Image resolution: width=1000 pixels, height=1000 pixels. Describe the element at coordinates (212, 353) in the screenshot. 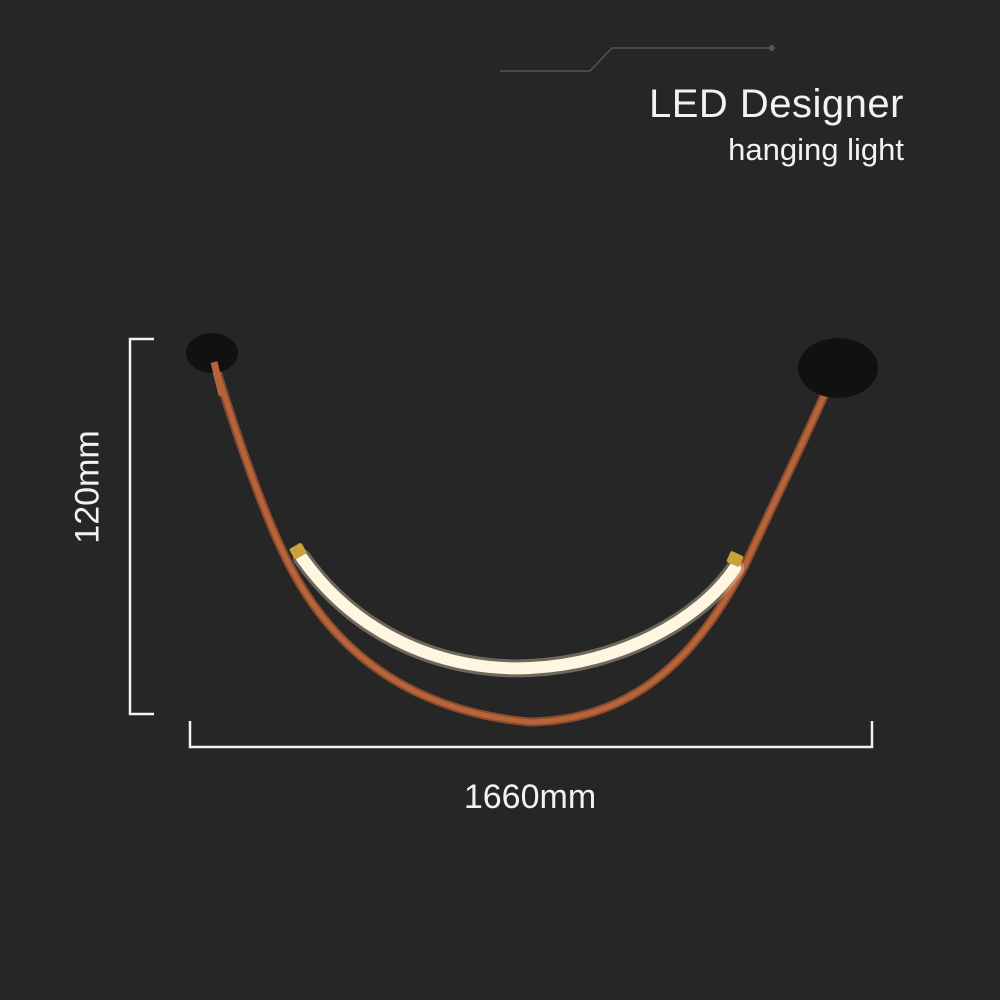

I see `ceiling-canopy-left` at that location.